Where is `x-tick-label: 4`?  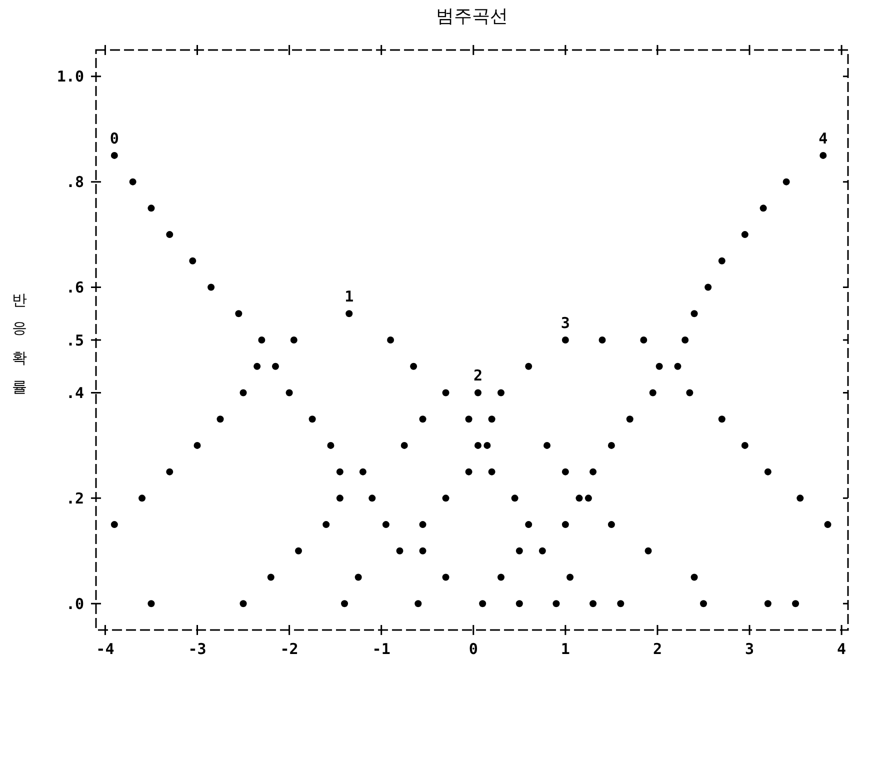 x-tick-label: 4 is located at coordinates (841, 649).